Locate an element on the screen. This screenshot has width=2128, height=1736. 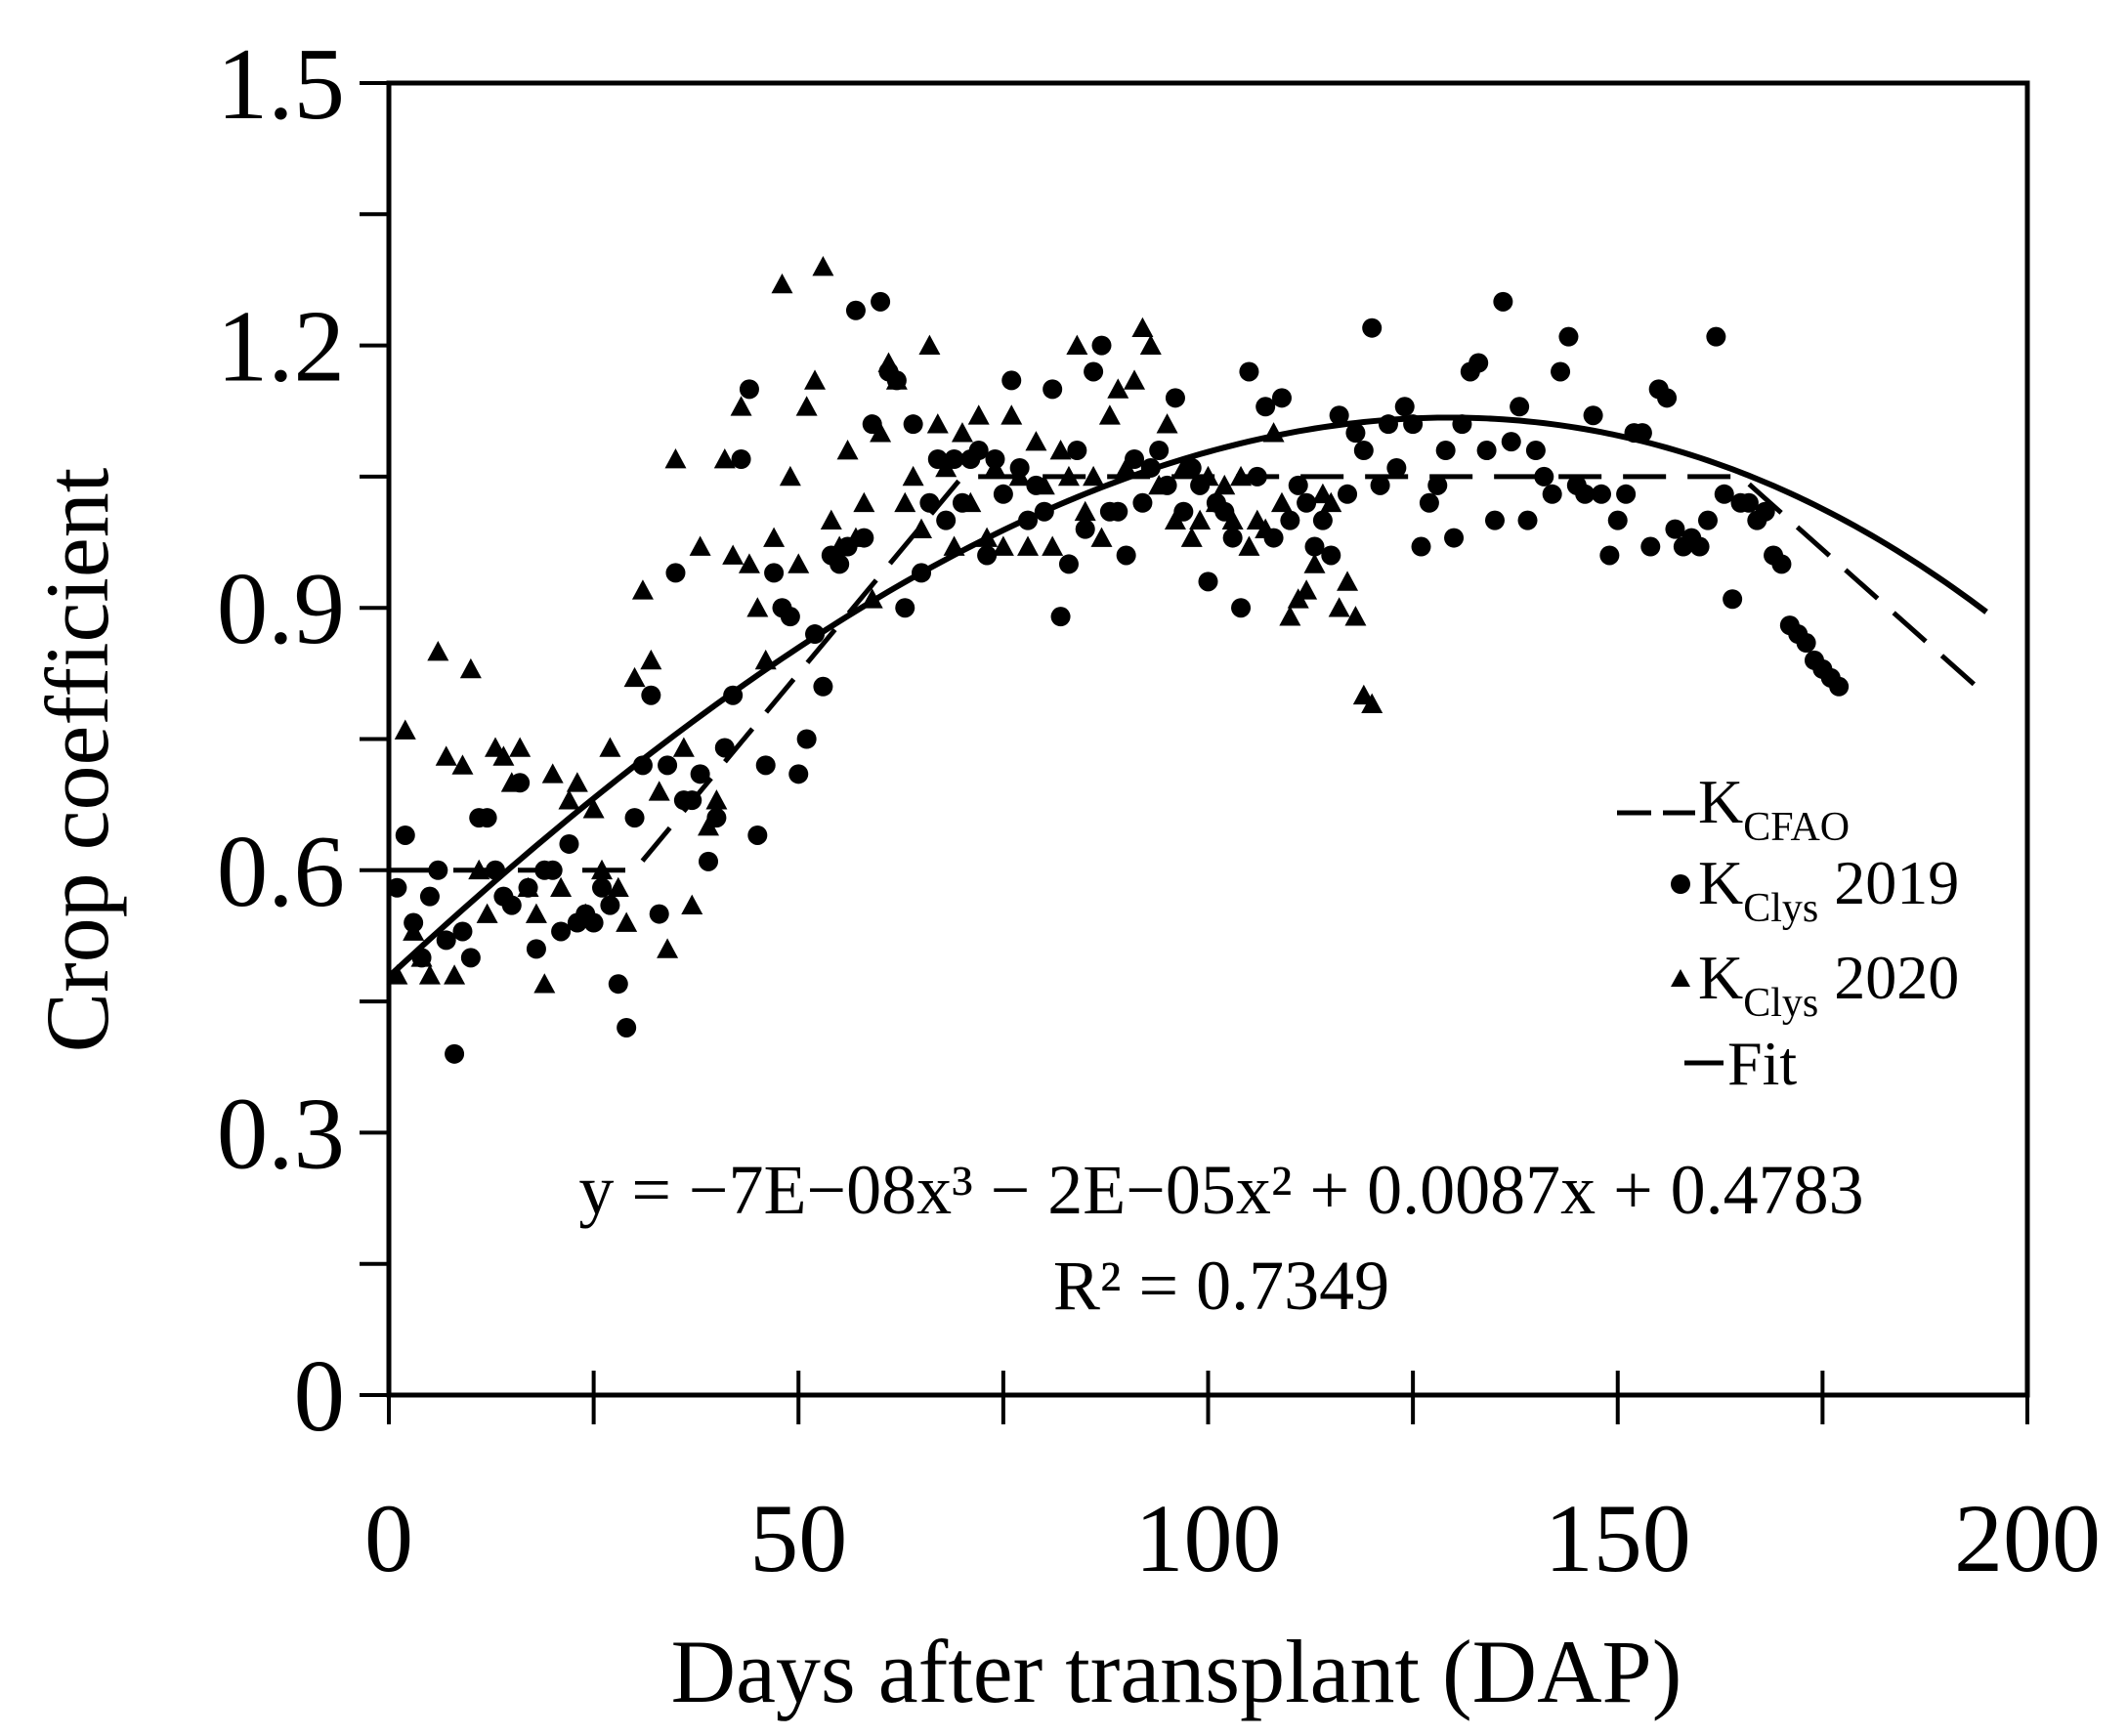
x-tick-label: 100 is located at coordinates (1208, 1538).